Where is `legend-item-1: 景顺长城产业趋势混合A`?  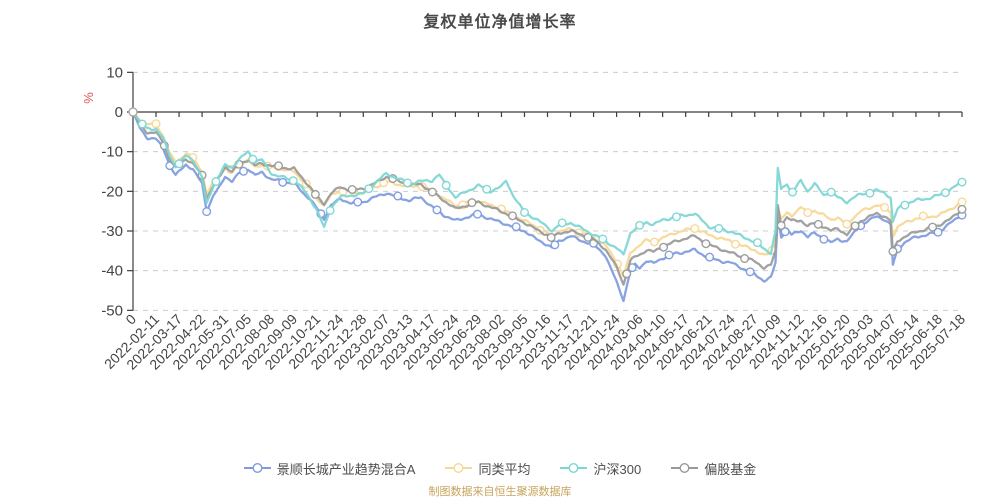 legend-item-1: 景顺长城产业趋势混合A is located at coordinates (329, 468).